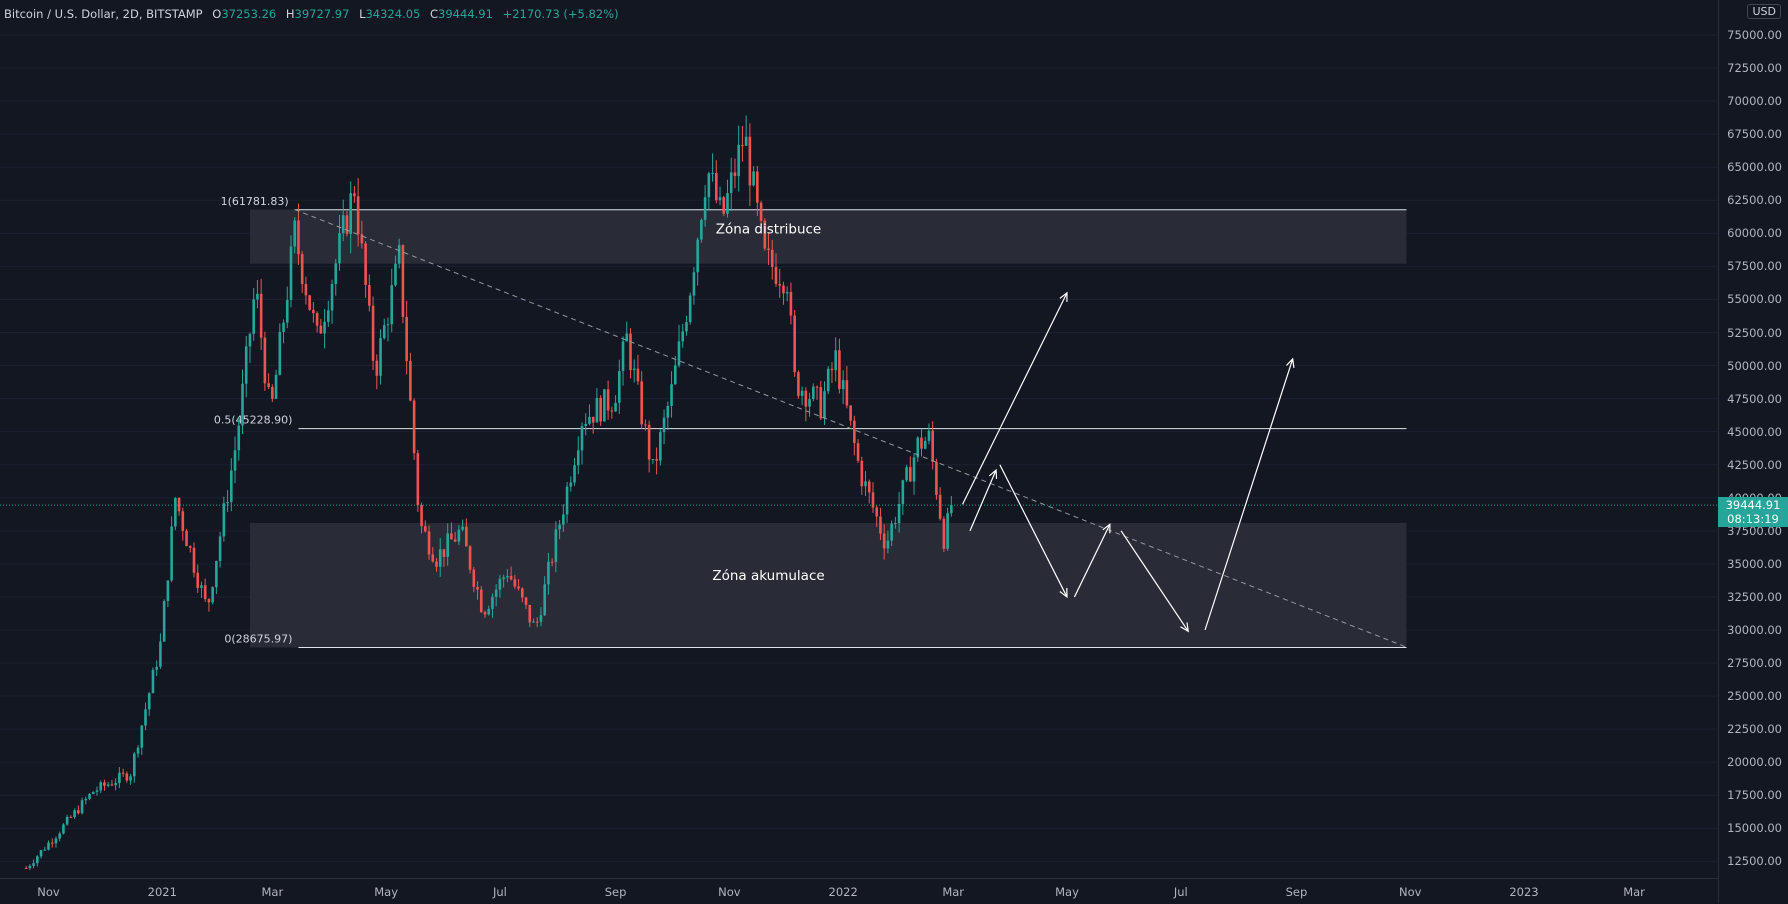 The image size is (1788, 904). Describe the element at coordinates (1410, 892) in the screenshot. I see `time-tick-12: Nov` at that location.